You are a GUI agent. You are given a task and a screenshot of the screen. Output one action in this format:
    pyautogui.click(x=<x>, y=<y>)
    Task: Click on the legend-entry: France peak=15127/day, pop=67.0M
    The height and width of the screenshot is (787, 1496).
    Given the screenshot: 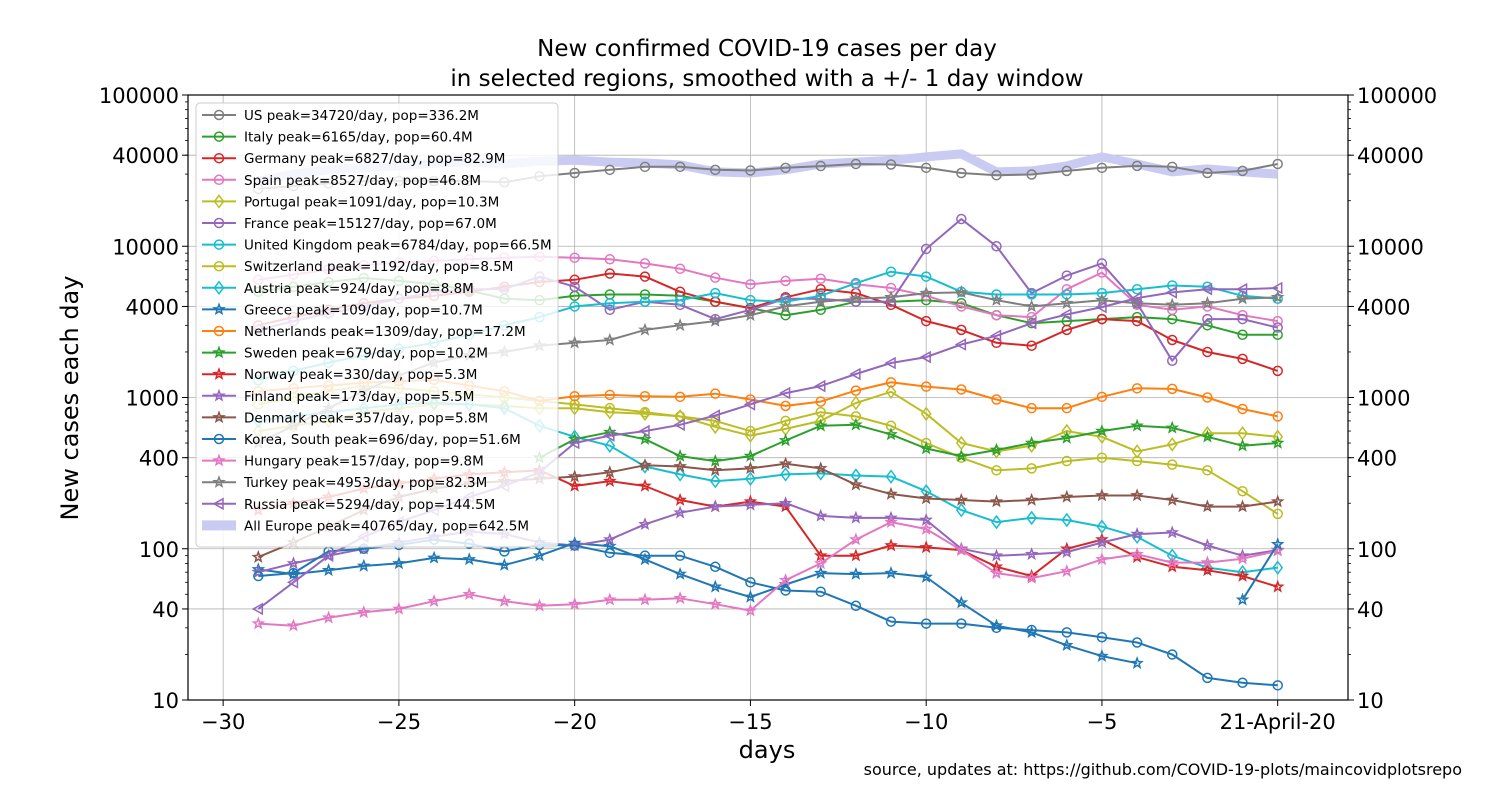 What is the action you would take?
    pyautogui.click(x=349, y=224)
    